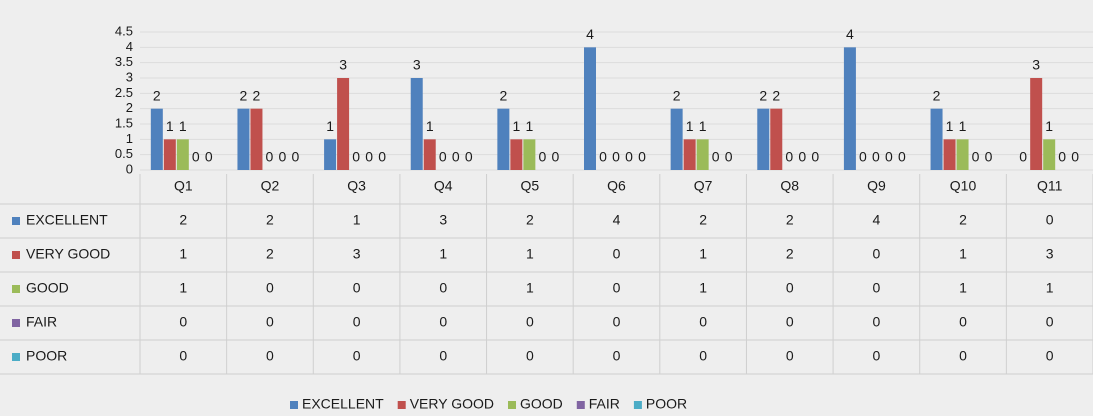  What do you see at coordinates (124, 61) in the screenshot?
I see `y-tick-label: 3.5` at bounding box center [124, 61].